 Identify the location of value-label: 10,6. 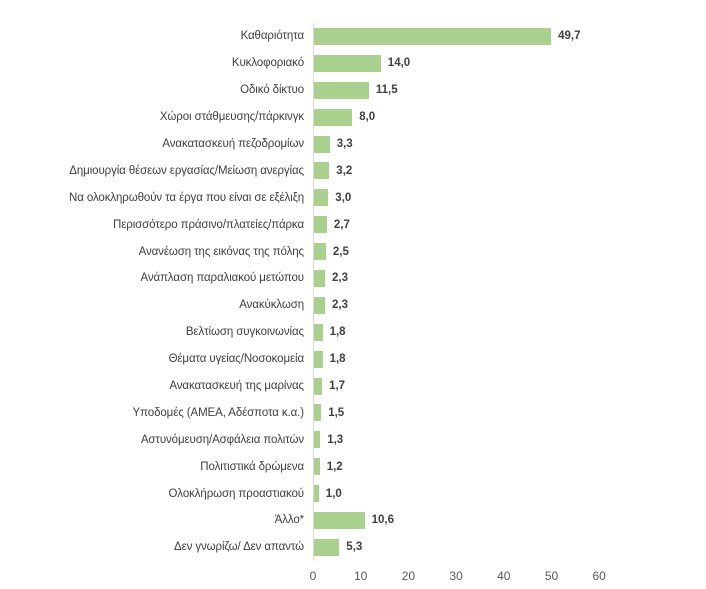
(382, 520).